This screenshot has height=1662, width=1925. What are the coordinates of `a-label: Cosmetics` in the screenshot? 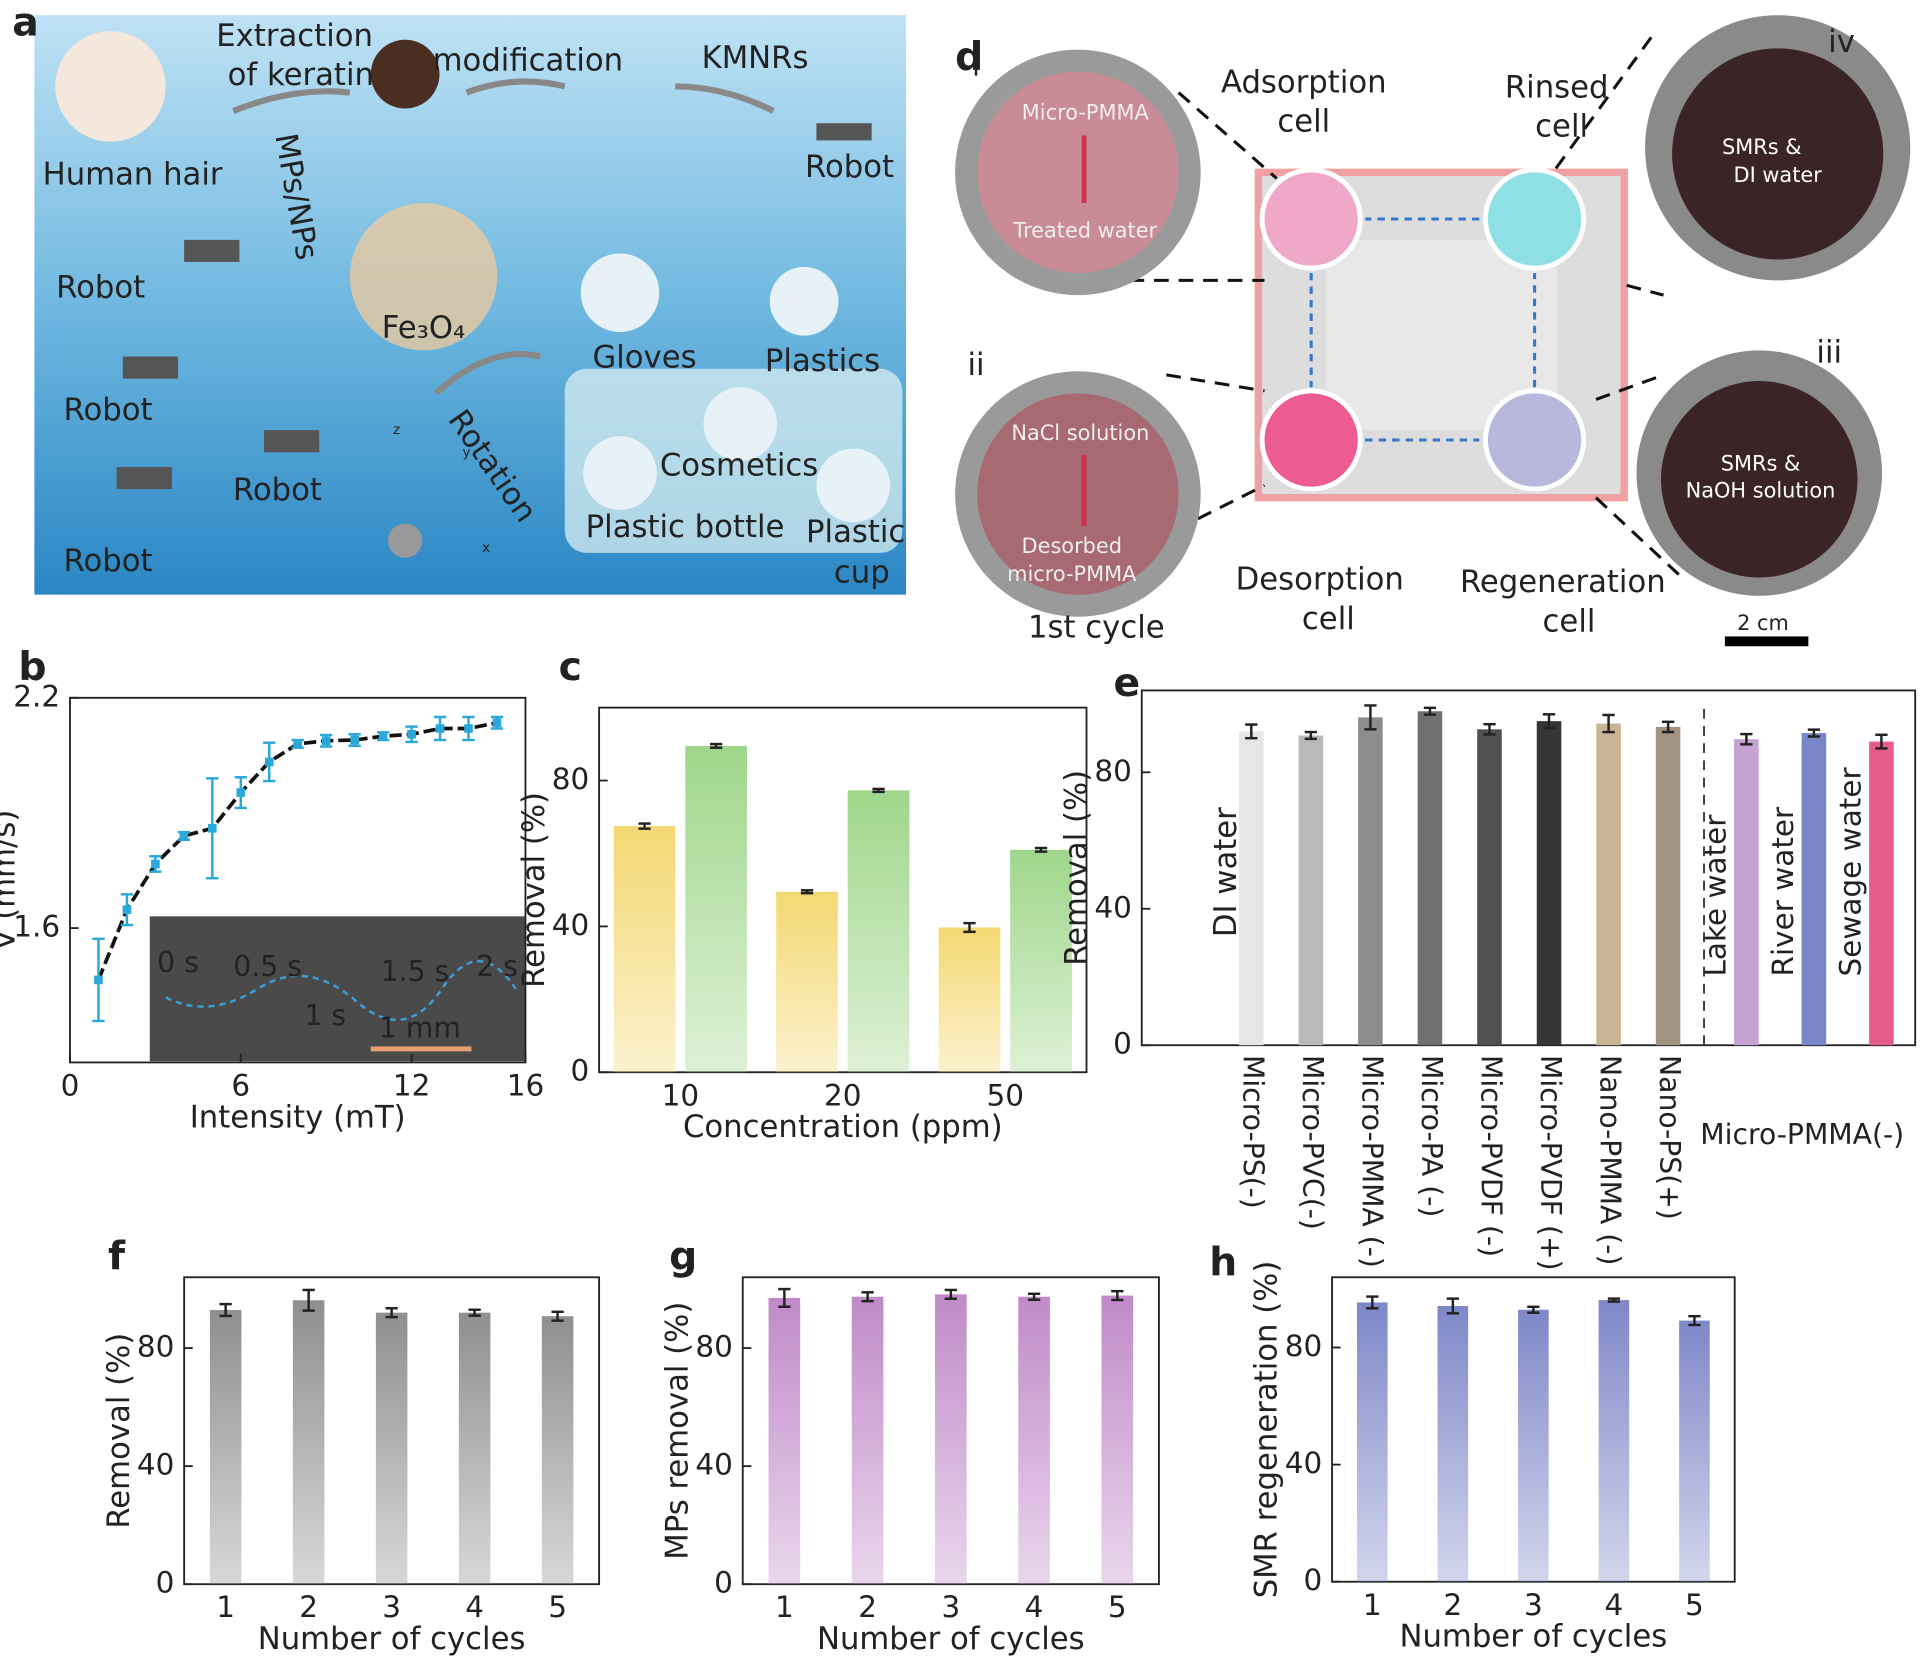 It's located at (739, 465).